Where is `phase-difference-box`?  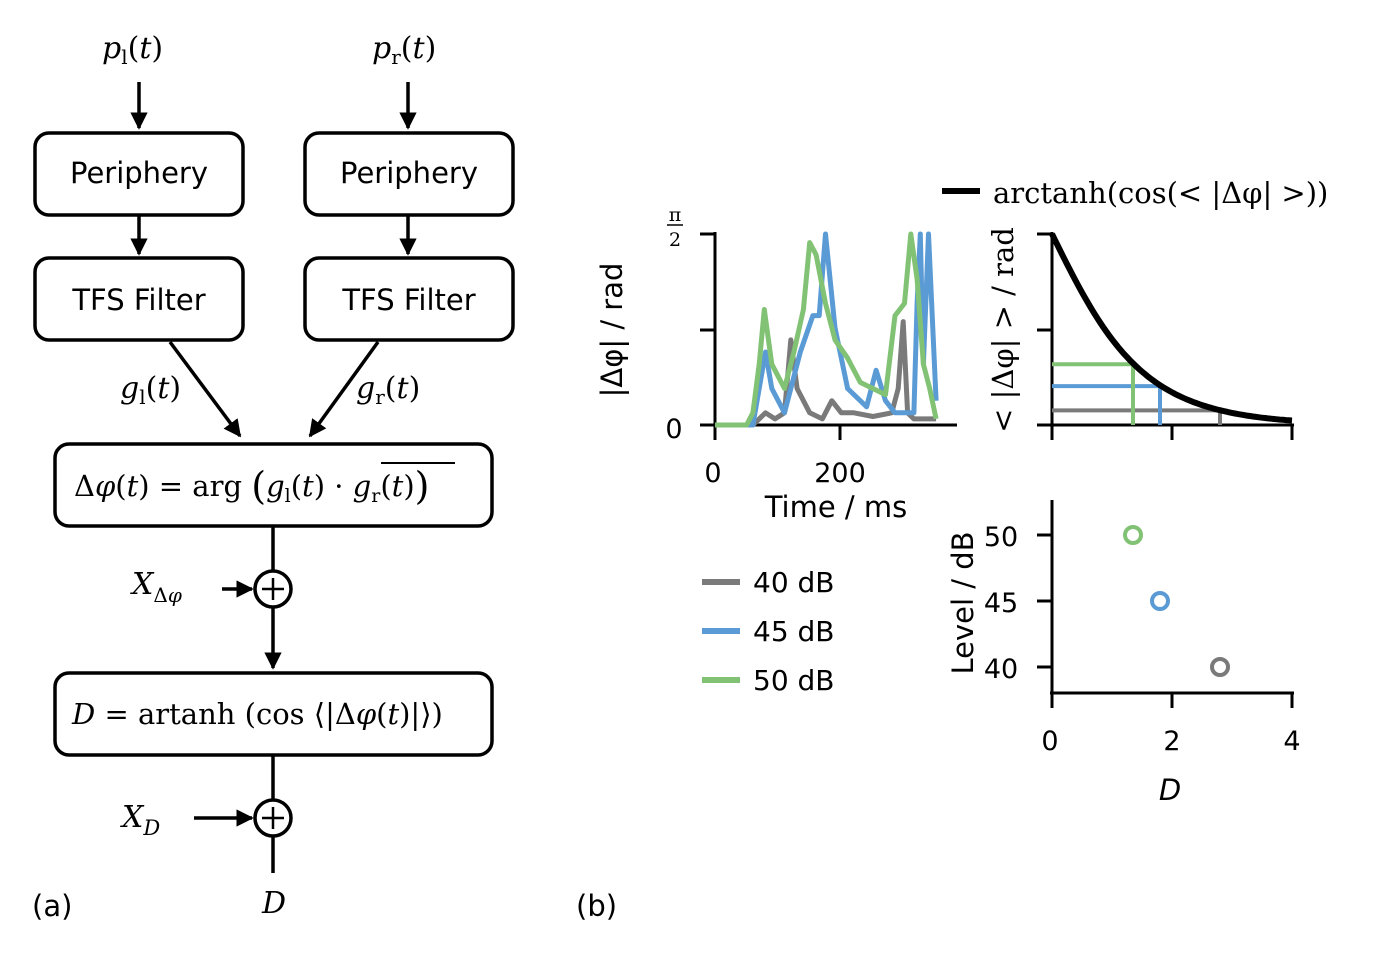
phase-difference-box is located at coordinates (273, 485).